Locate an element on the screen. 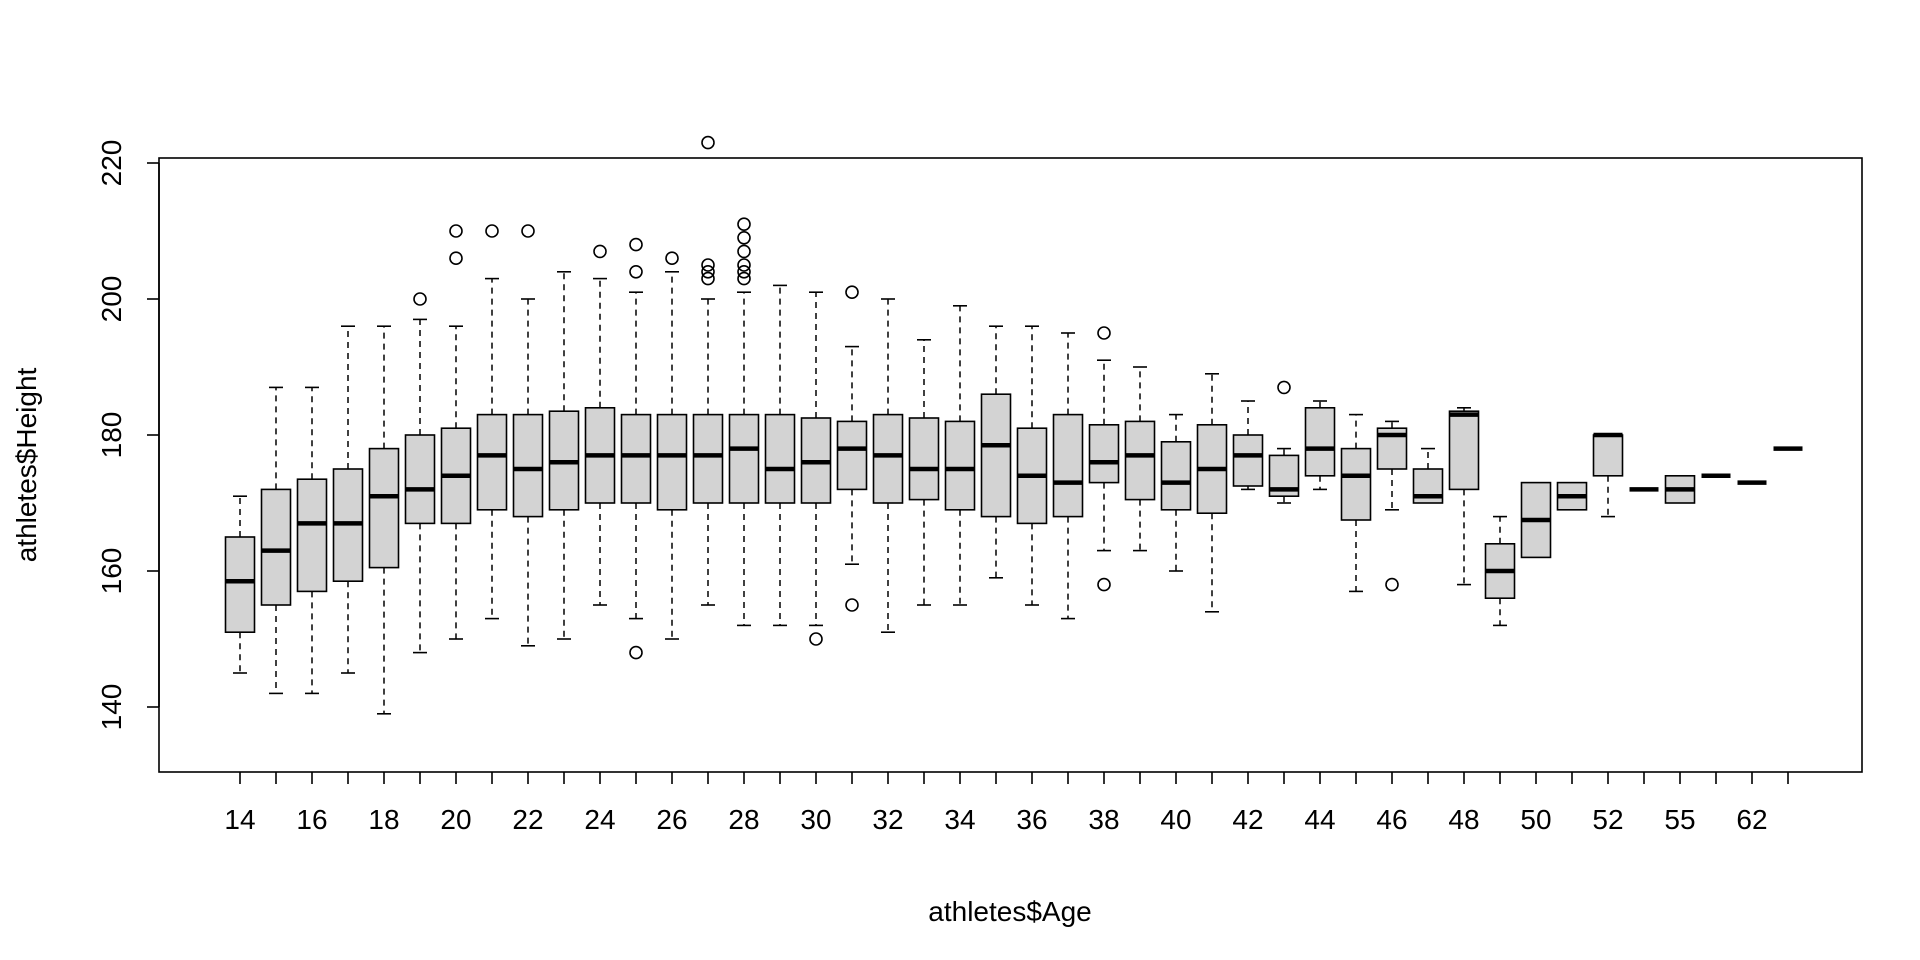 Image resolution: width=1920 pixels, height=960 pixels. x-tick-label-48: 48 is located at coordinates (1463, 819).